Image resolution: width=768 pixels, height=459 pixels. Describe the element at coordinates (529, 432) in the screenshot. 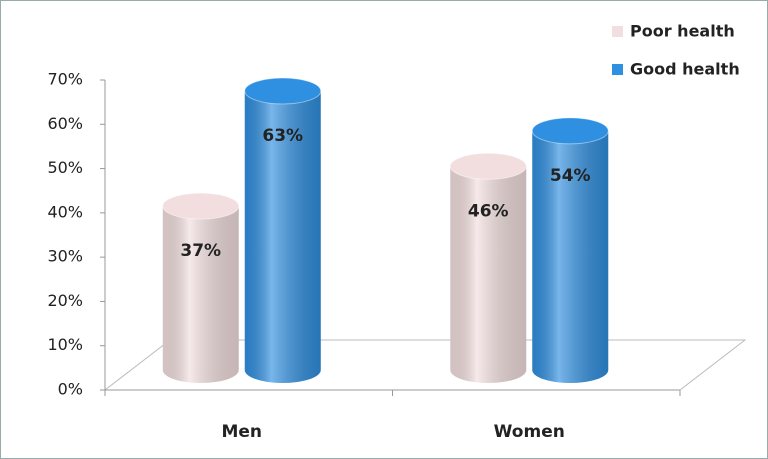

I see `x-tick-label: Women` at that location.